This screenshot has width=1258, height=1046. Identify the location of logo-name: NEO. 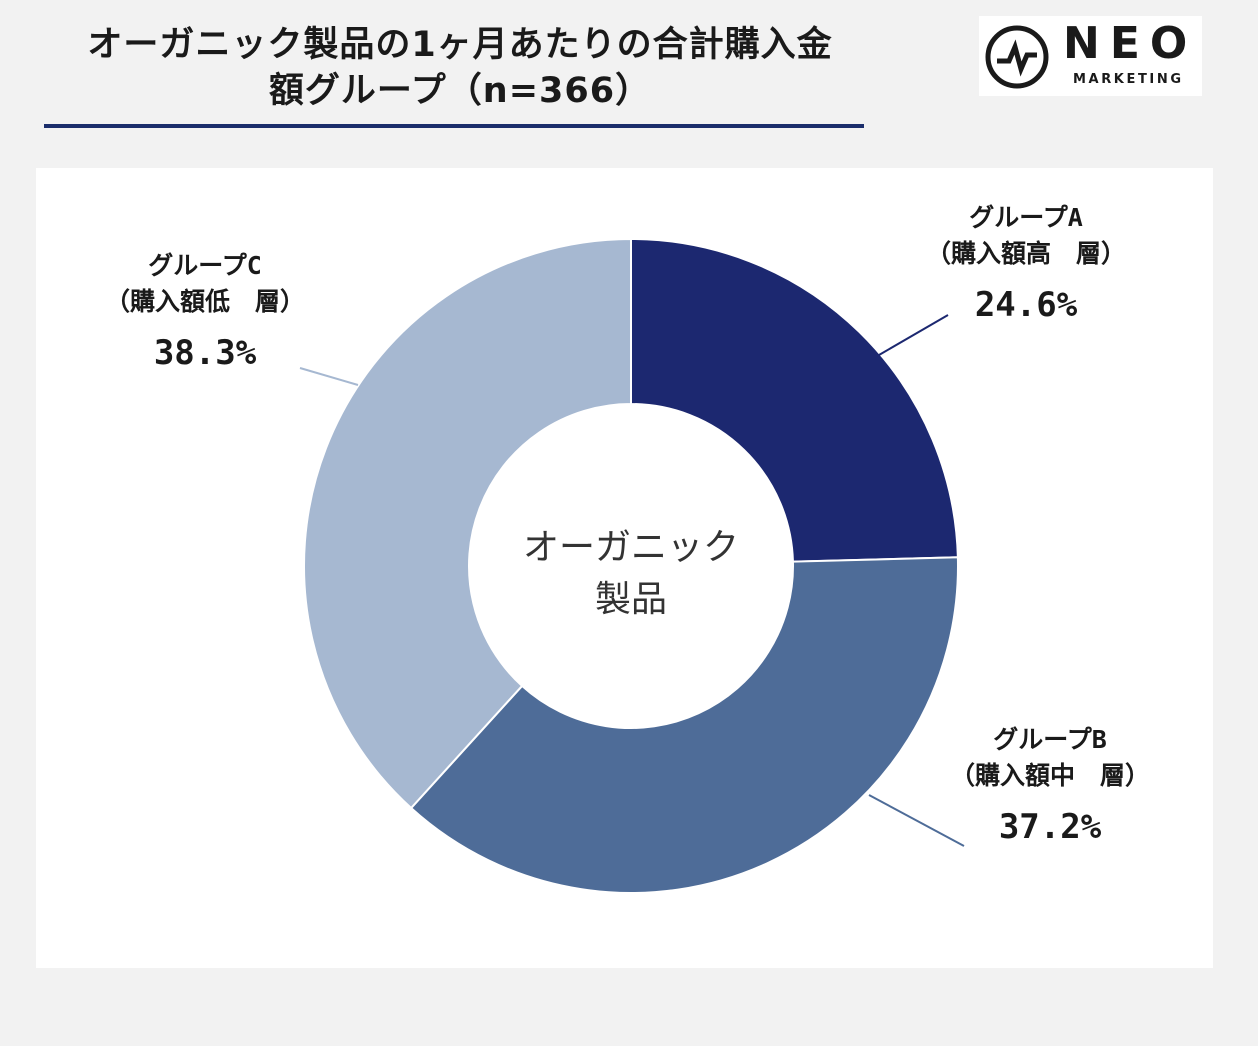
(1130, 43).